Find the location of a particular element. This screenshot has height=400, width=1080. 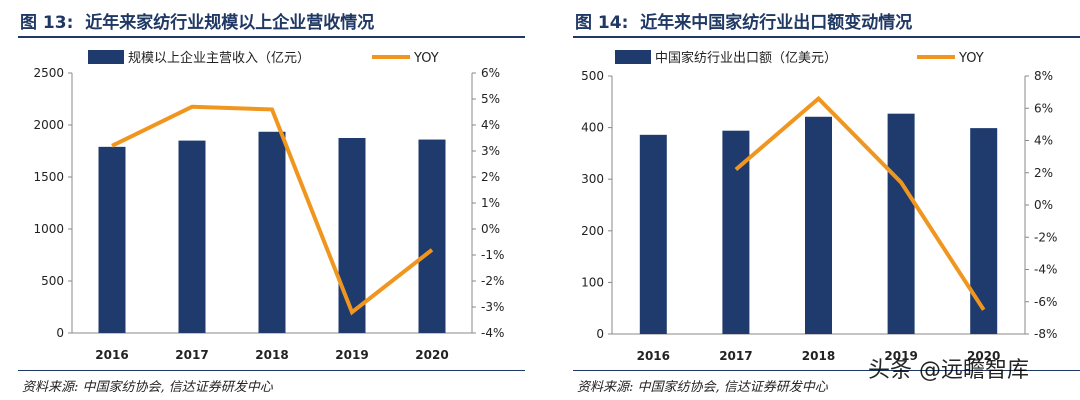

watermark: 头条 @远瞻智库 is located at coordinates (948, 370).